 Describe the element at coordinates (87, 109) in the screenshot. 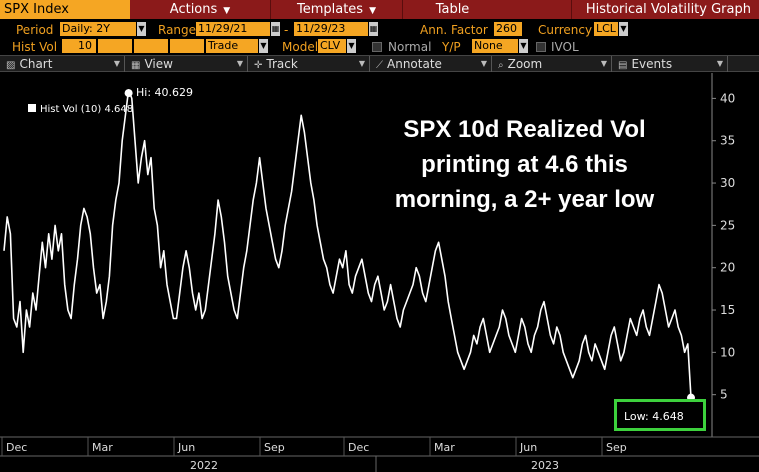

I see `legend-label: Hist Vol (10) 4.648` at that location.